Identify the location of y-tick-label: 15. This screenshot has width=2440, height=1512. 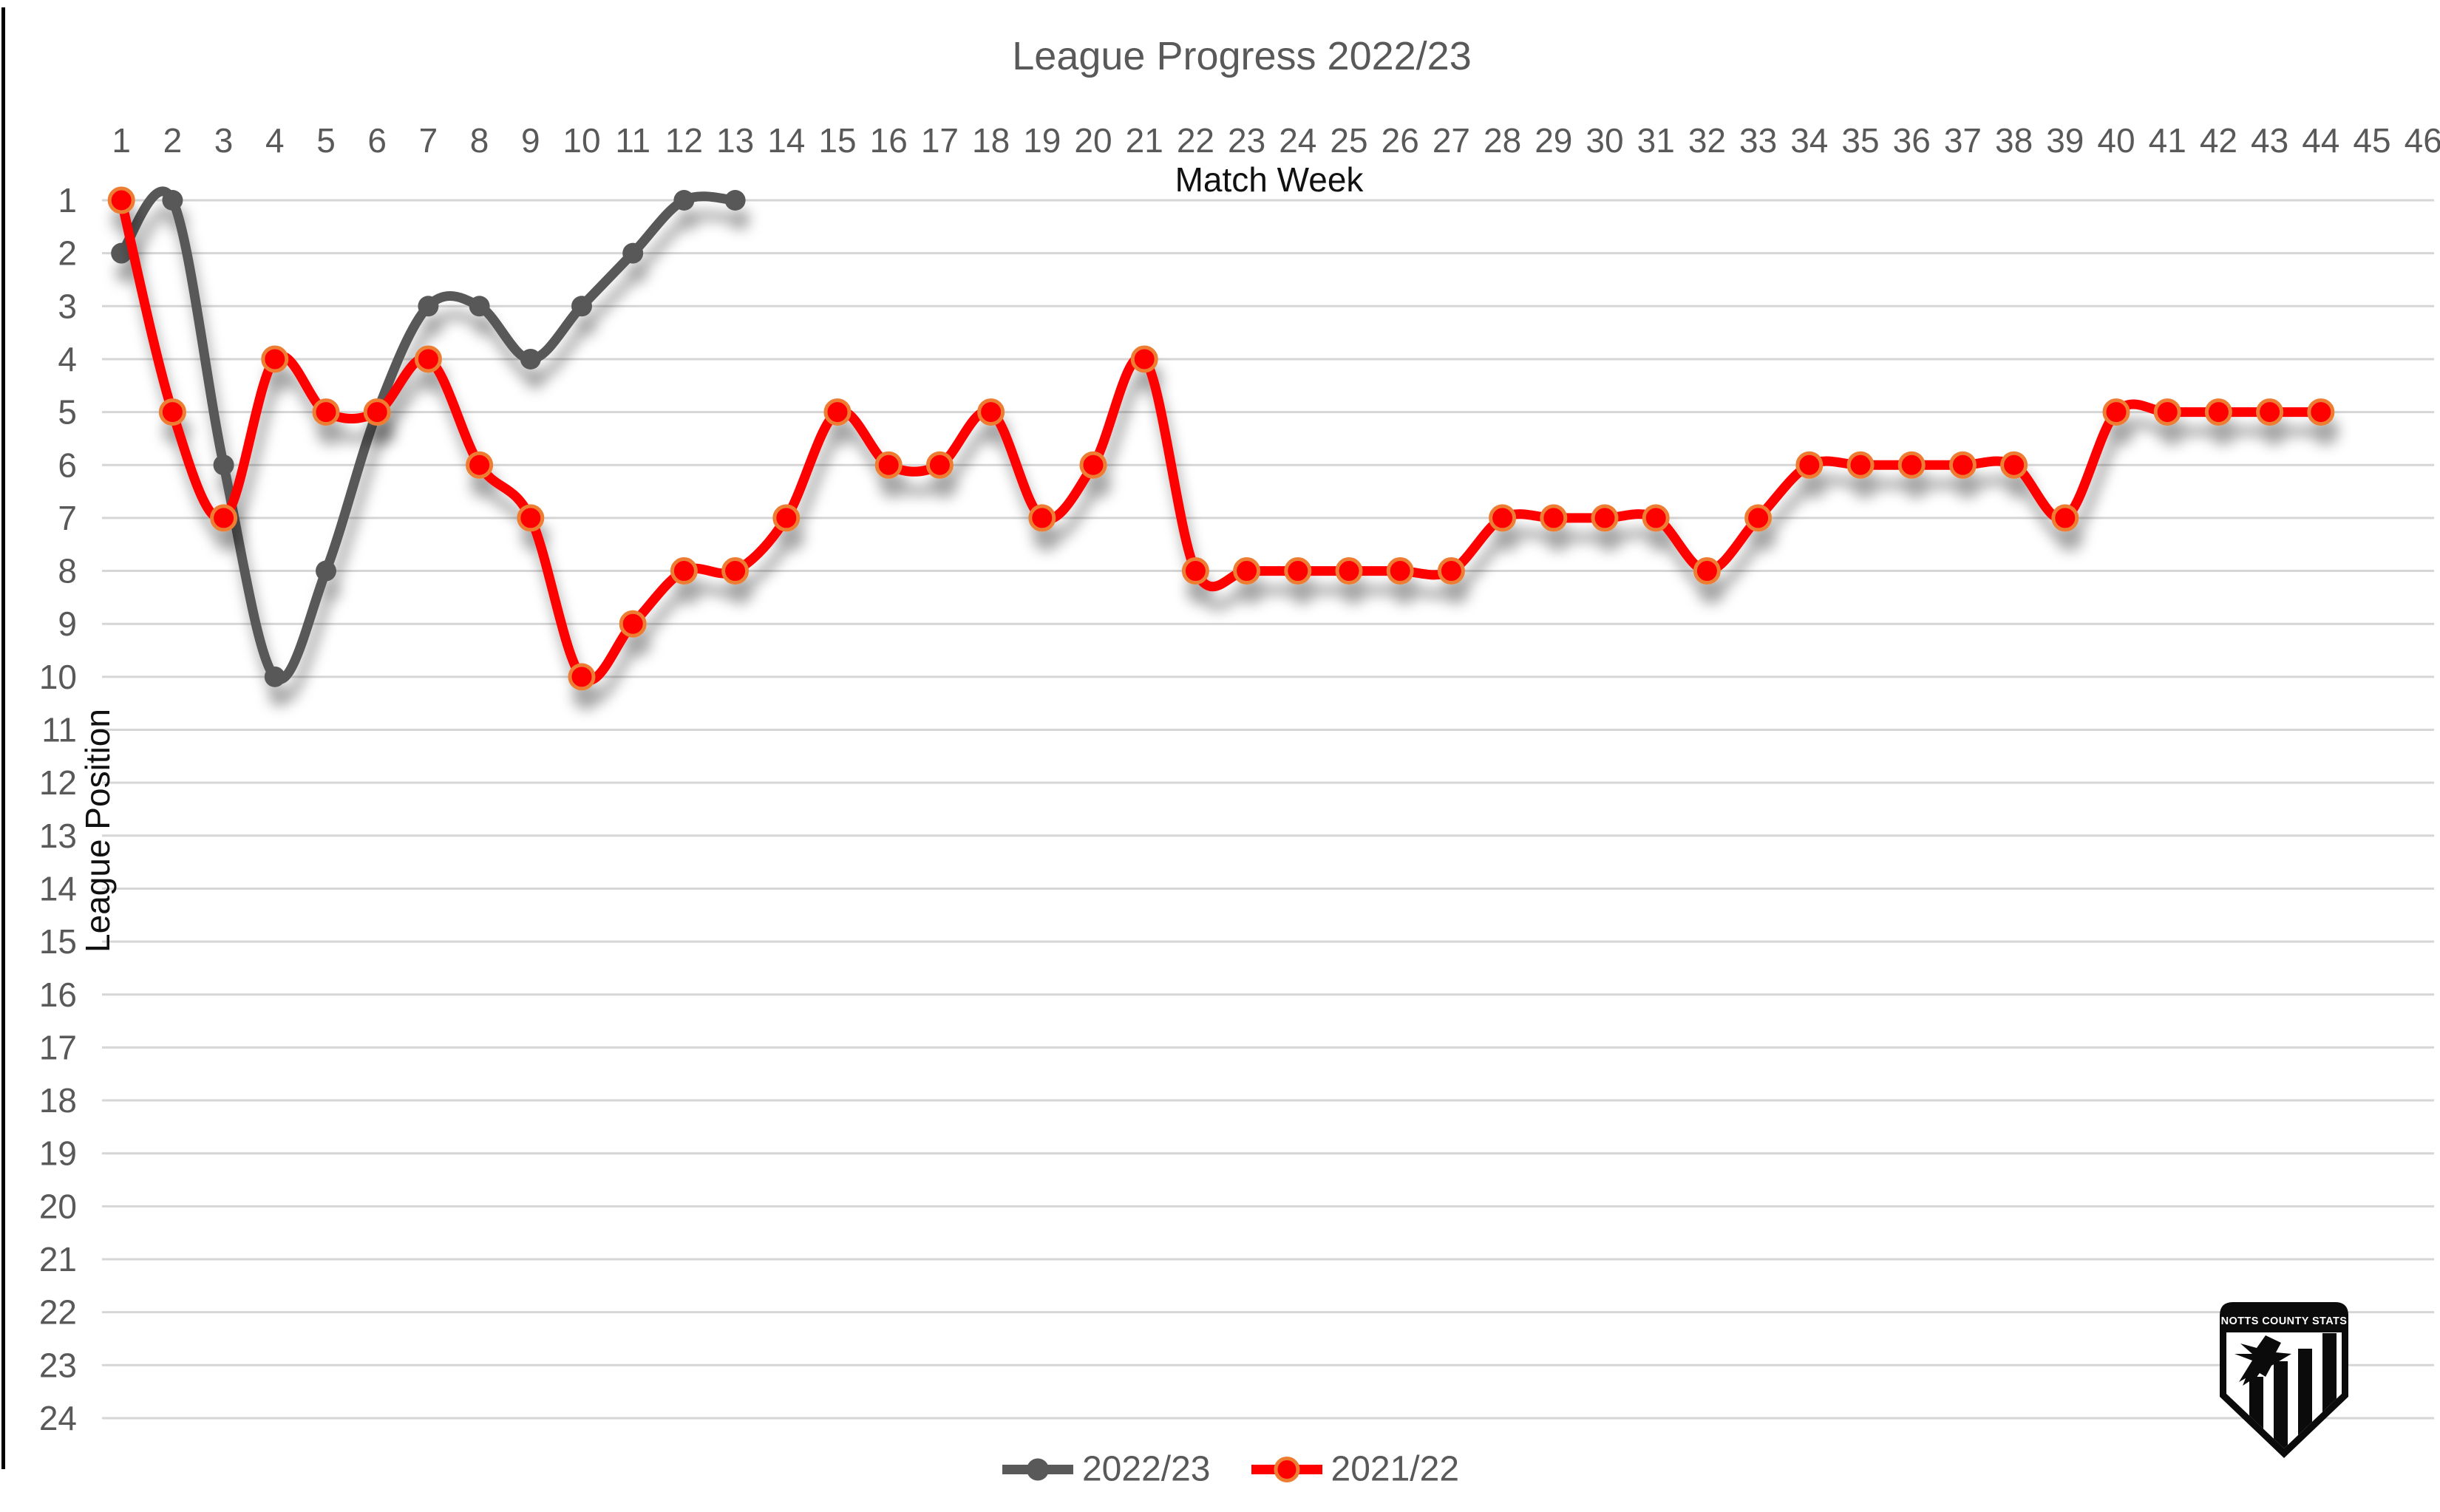
(58, 941).